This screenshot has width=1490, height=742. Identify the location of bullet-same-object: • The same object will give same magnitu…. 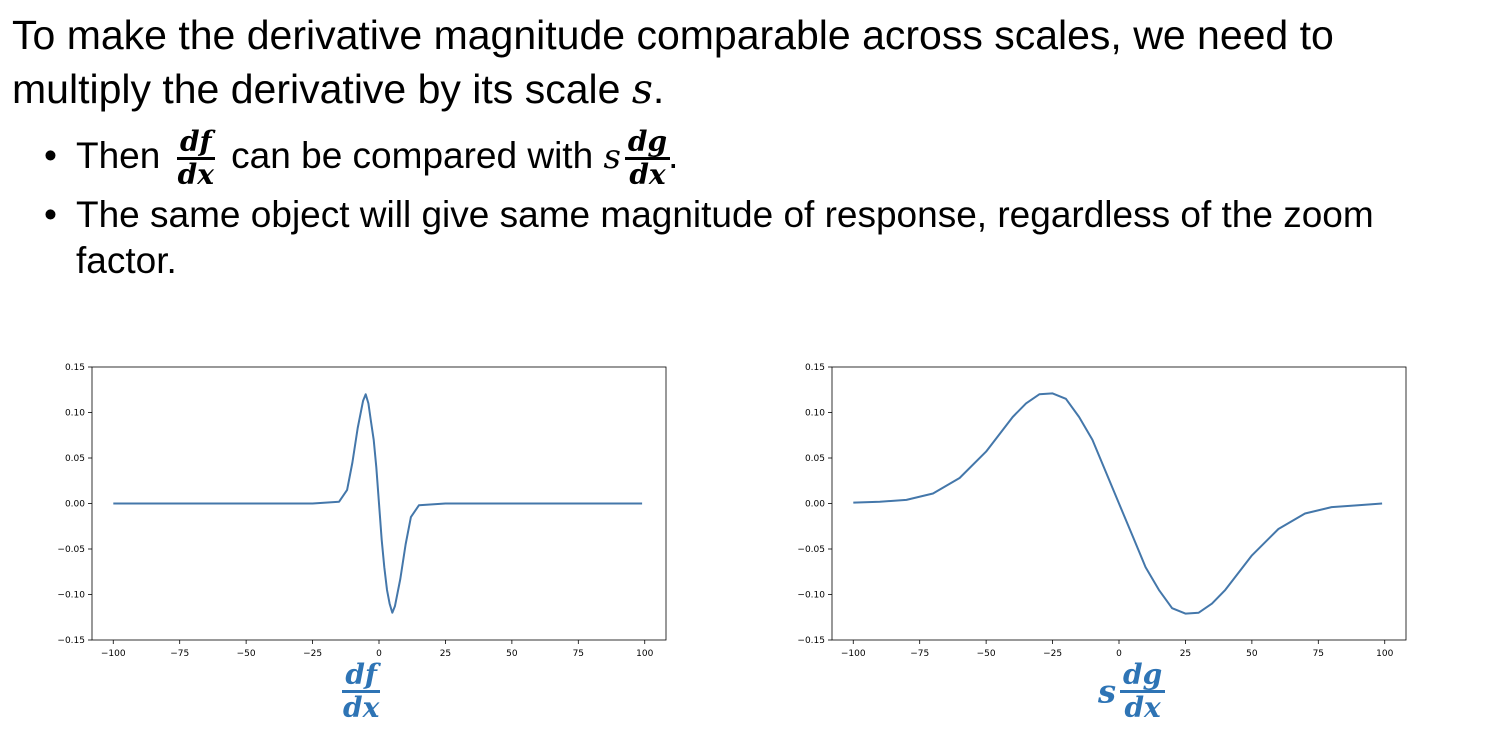
(709, 237).